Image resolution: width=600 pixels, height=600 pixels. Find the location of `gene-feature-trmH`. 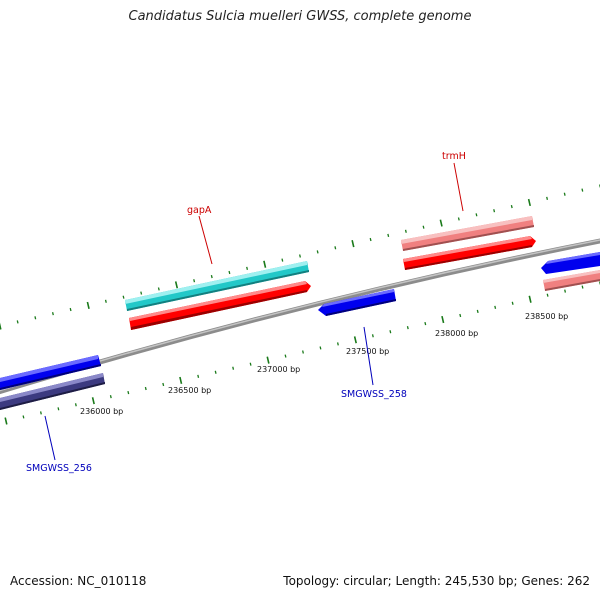

gene-feature-trmH is located at coordinates (467, 233).